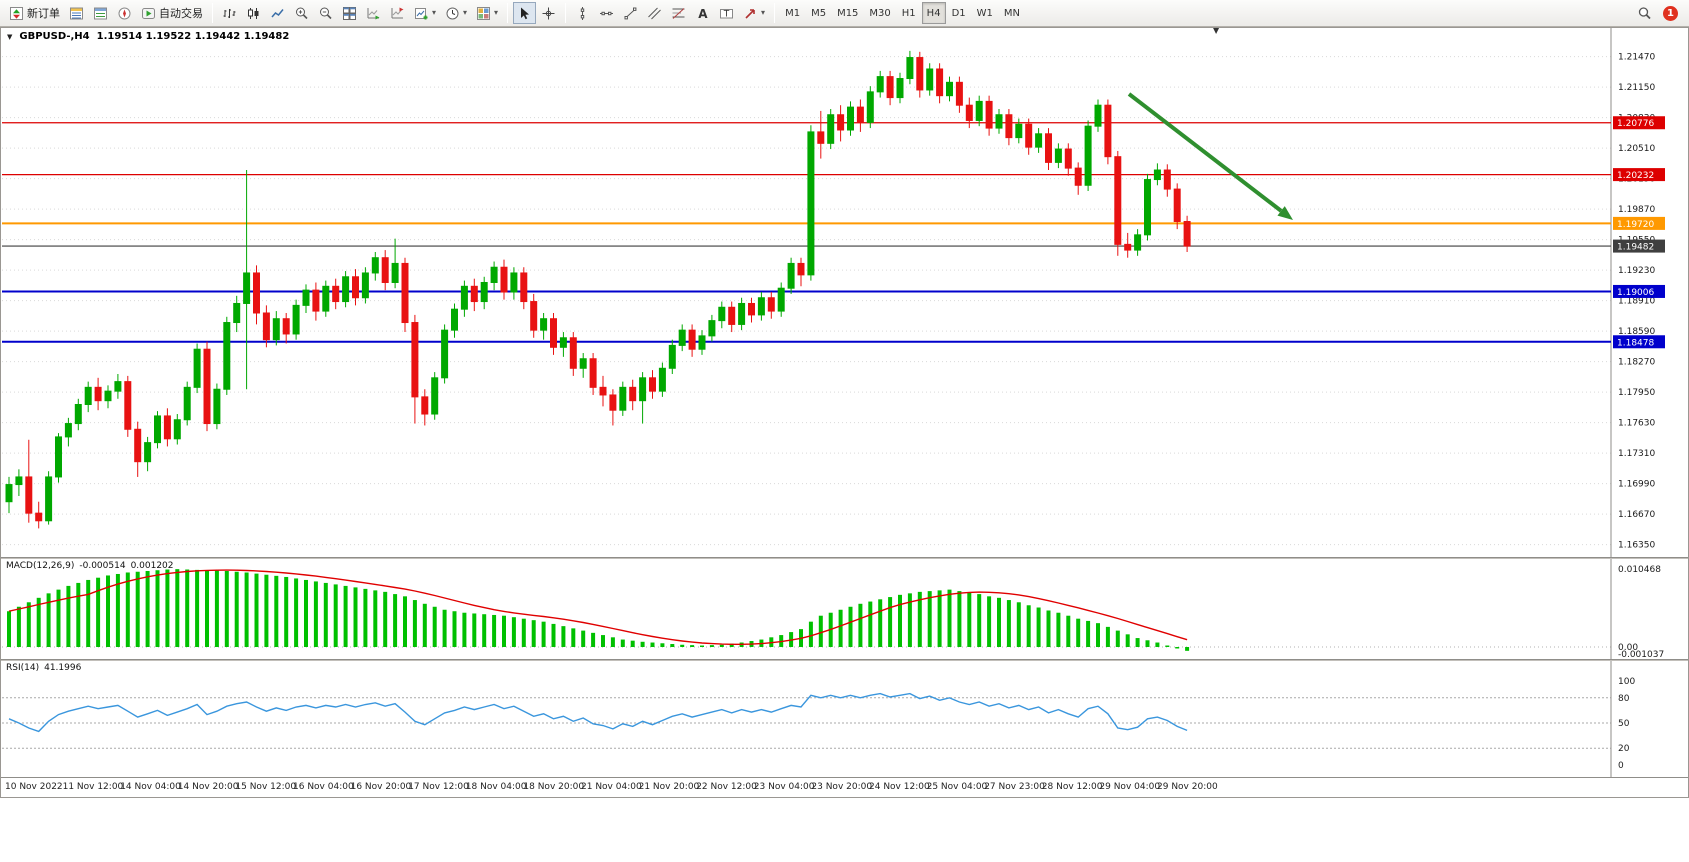 The width and height of the screenshot is (1689, 862). What do you see at coordinates (90, 566) in the screenshot?
I see `macd-label: MACD(12,26,9) -0.000514 0.001202` at bounding box center [90, 566].